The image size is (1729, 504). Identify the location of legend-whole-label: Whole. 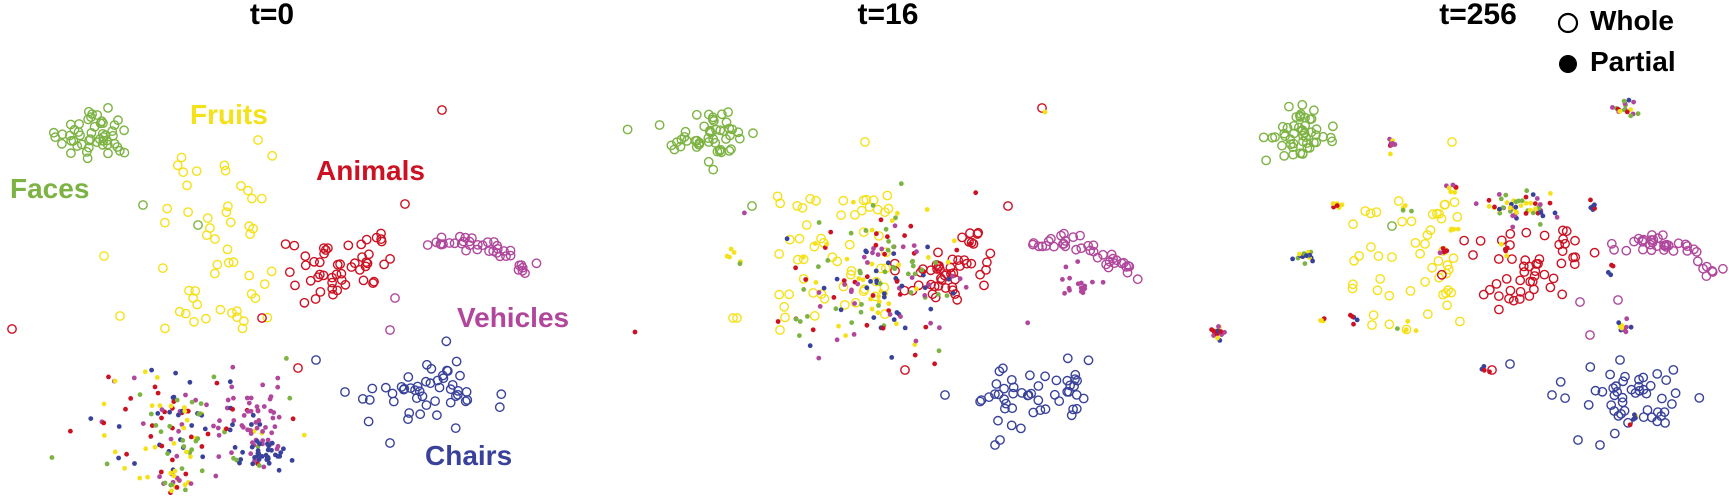
(1632, 20).